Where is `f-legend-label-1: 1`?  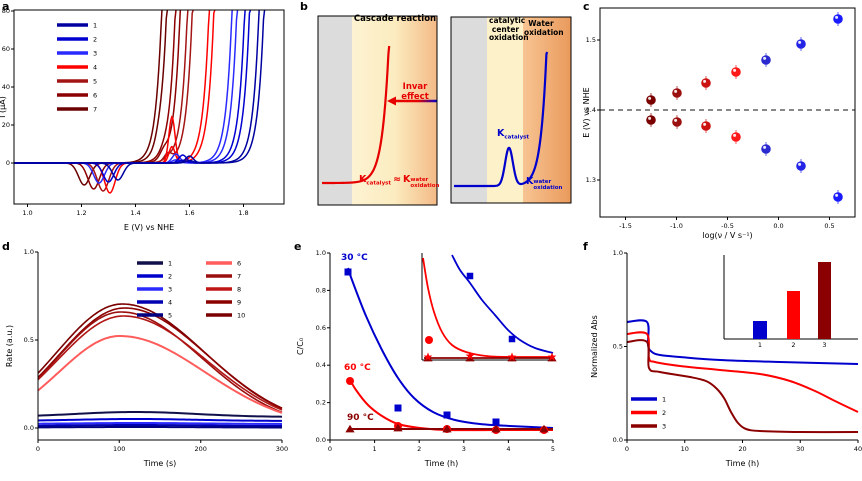
f-legend-label-1: 1 is located at coordinates (664, 400).